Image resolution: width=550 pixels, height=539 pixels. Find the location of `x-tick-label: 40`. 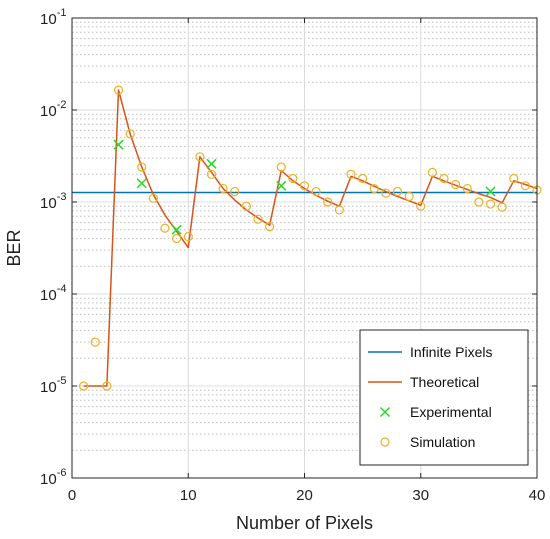

x-tick-label: 40 is located at coordinates (537, 495).